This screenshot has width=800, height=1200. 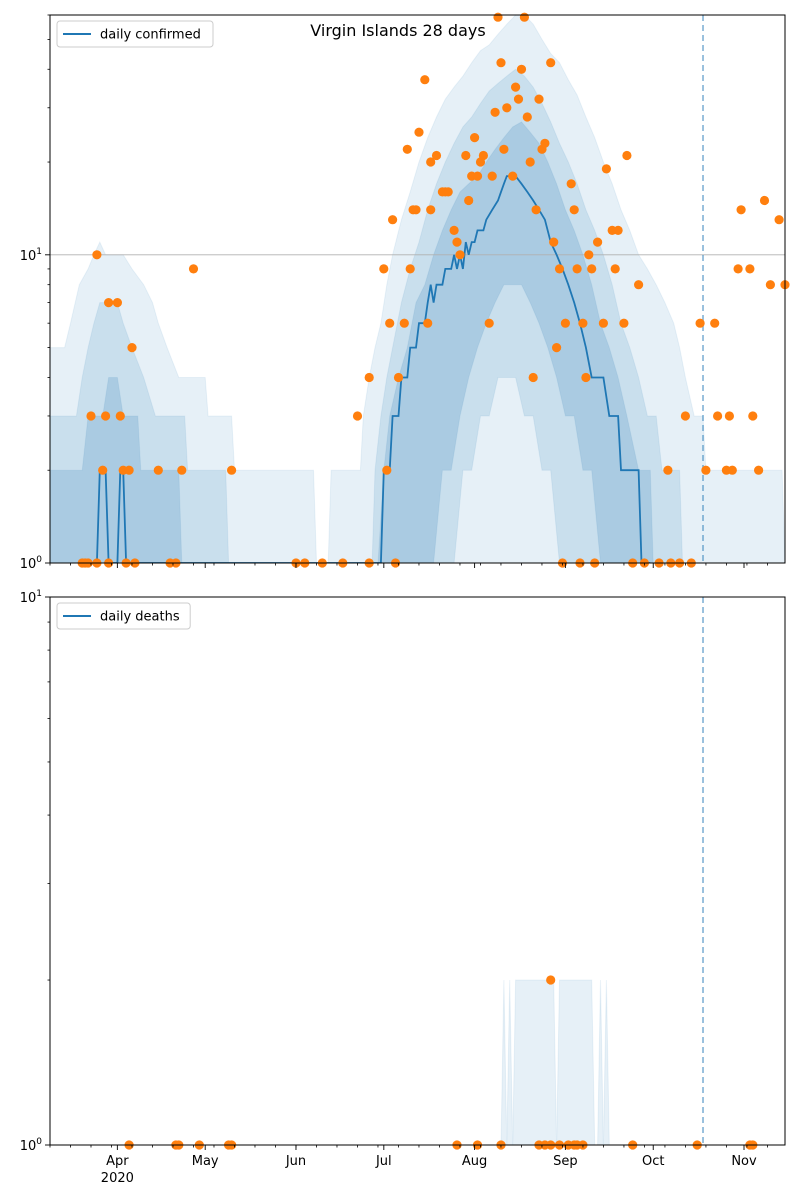 What do you see at coordinates (35, 293) in the screenshot?
I see `confirmed-y-ticks: 100 10¹` at bounding box center [35, 293].